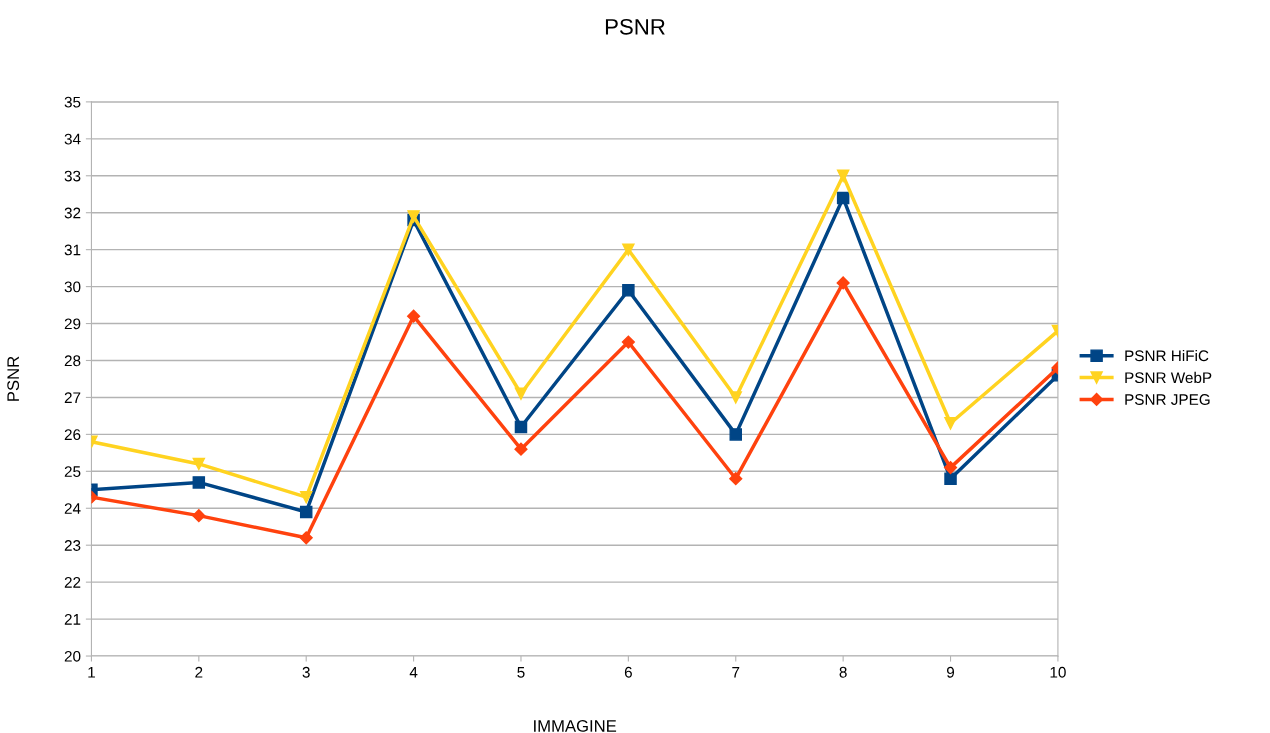  Describe the element at coordinates (72, 472) in the screenshot. I see `y-tick-label: 25` at that location.